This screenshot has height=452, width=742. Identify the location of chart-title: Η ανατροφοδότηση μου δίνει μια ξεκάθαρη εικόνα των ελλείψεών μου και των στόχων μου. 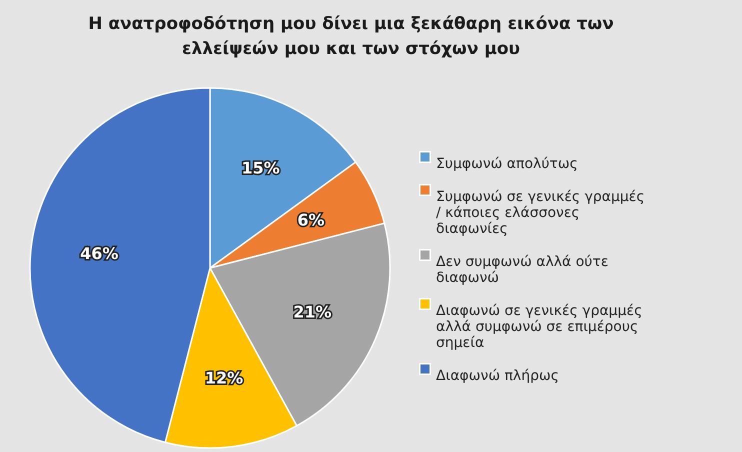
(351, 36).